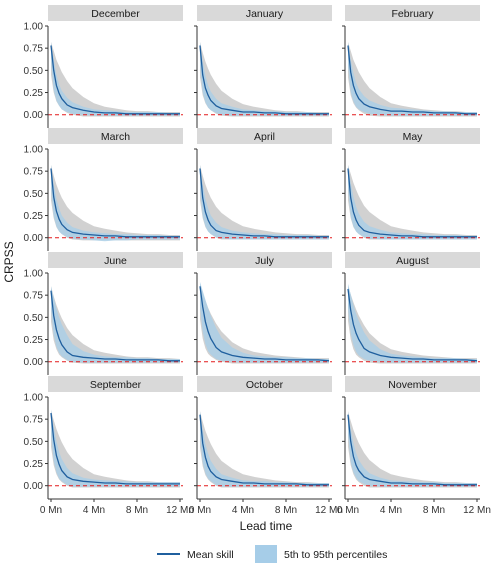 This screenshot has width=500, height=565. What do you see at coordinates (266, 554) in the screenshot?
I see `legend-percentile-swatch` at bounding box center [266, 554].